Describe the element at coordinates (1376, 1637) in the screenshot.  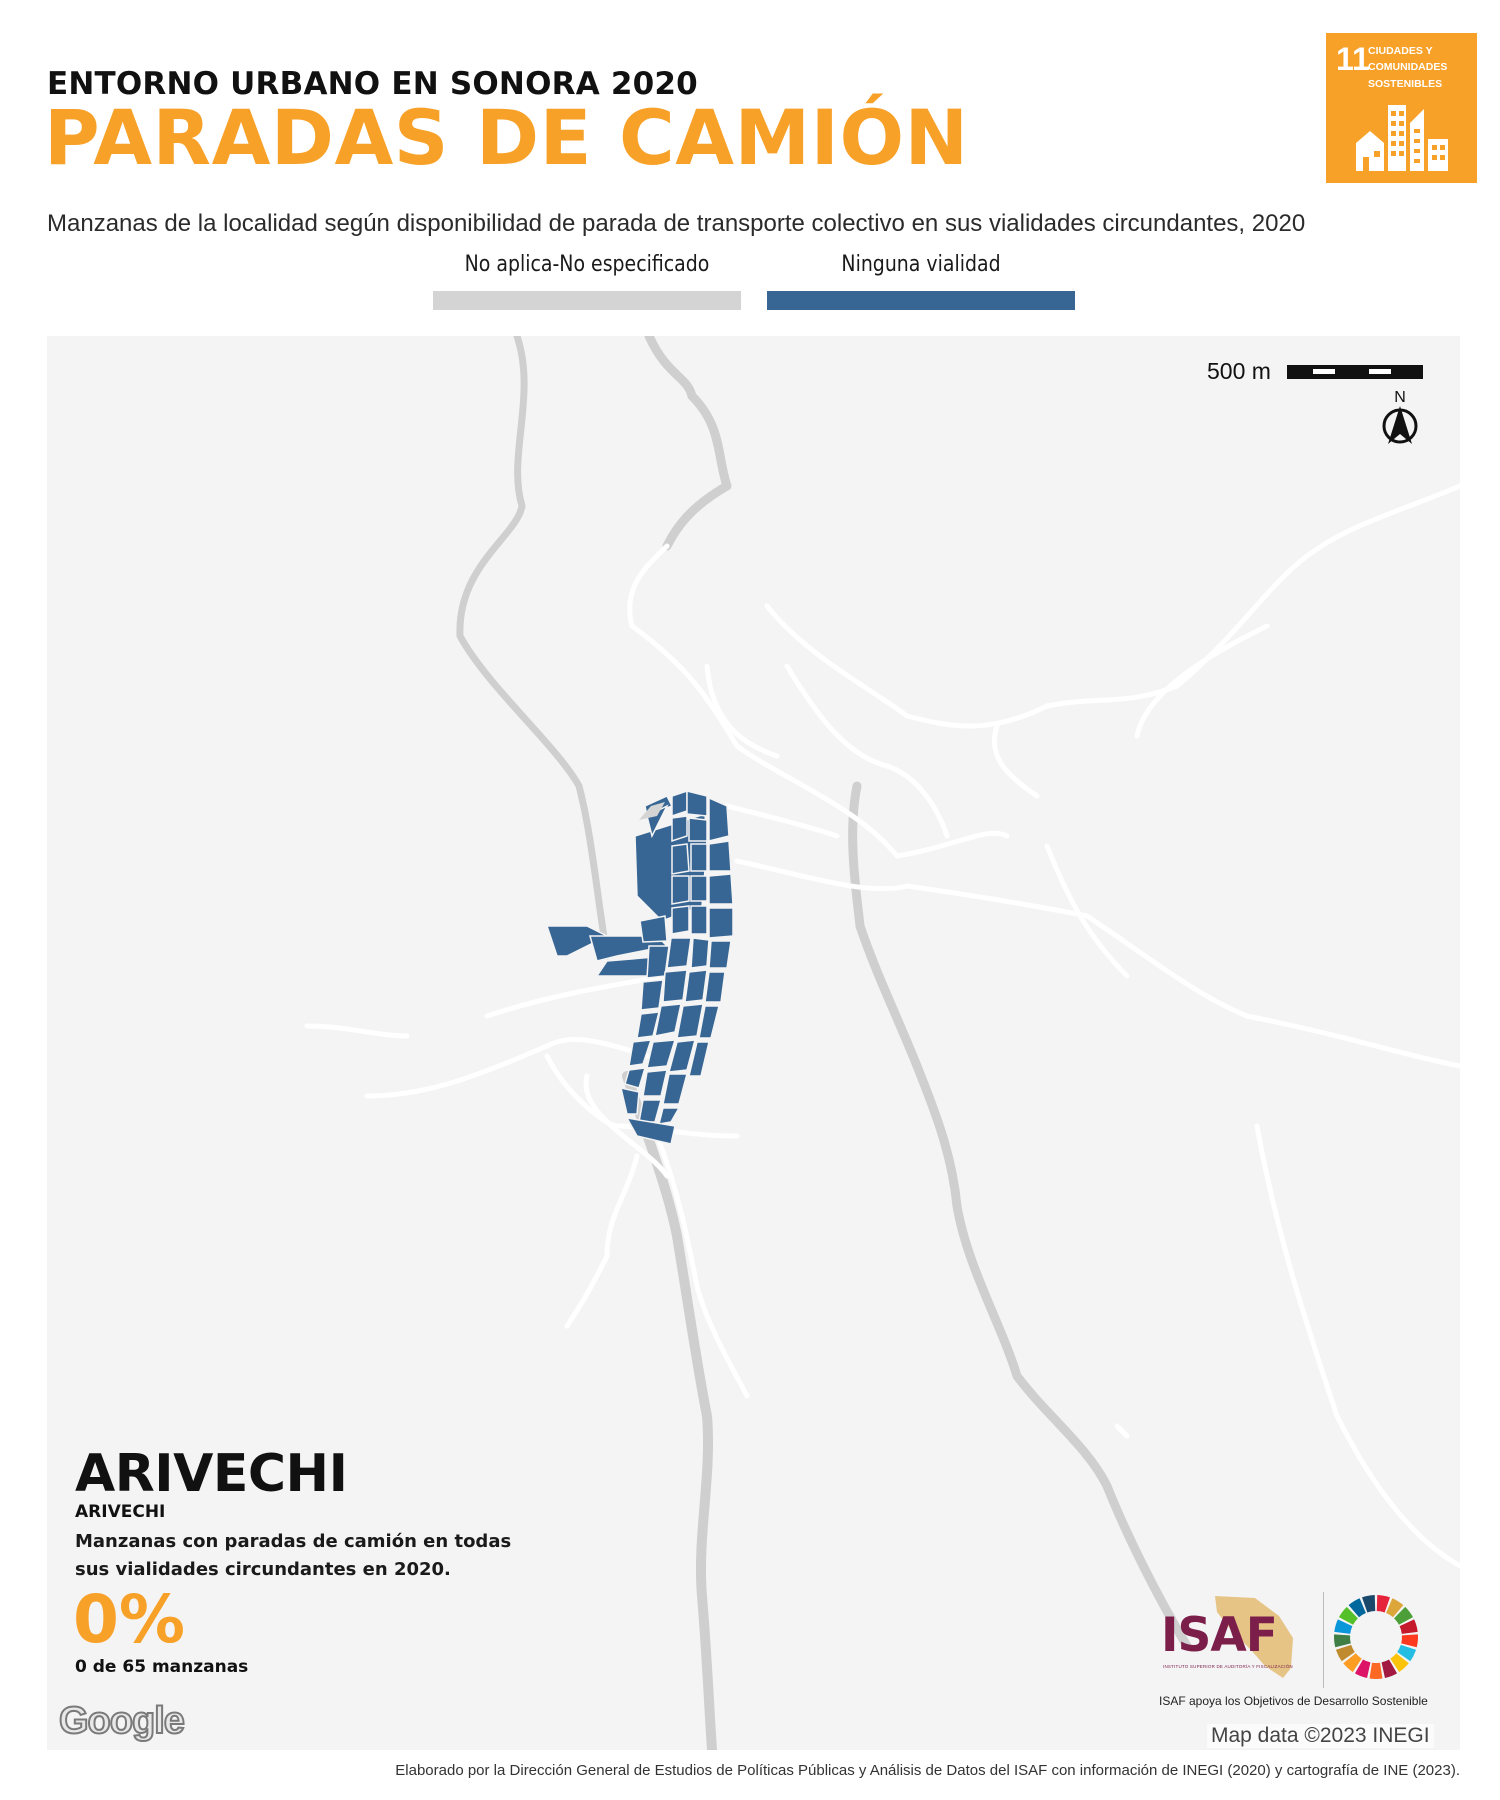
I see `sdg-wheel-icon` at that location.